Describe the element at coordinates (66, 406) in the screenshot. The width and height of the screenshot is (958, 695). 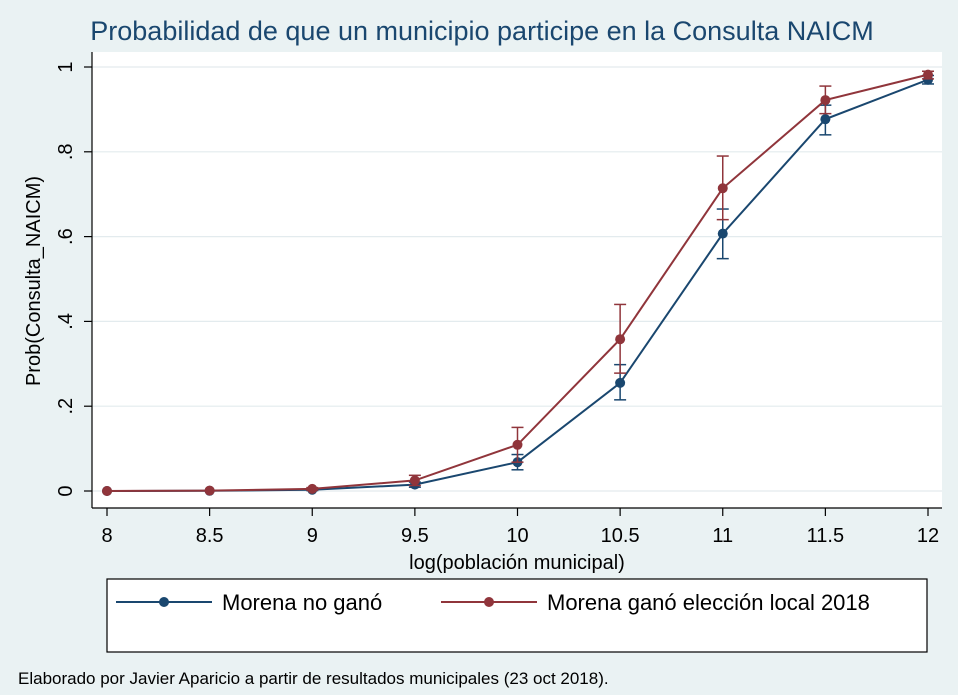
I see `y-tick-label: .2` at that location.